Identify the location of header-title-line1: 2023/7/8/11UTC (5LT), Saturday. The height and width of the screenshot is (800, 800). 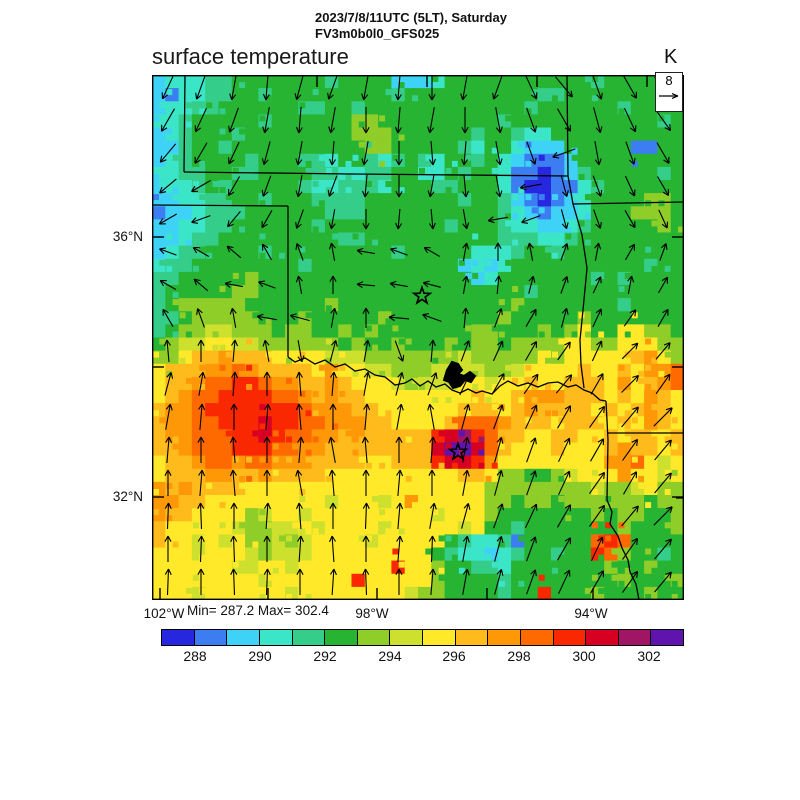
(411, 17).